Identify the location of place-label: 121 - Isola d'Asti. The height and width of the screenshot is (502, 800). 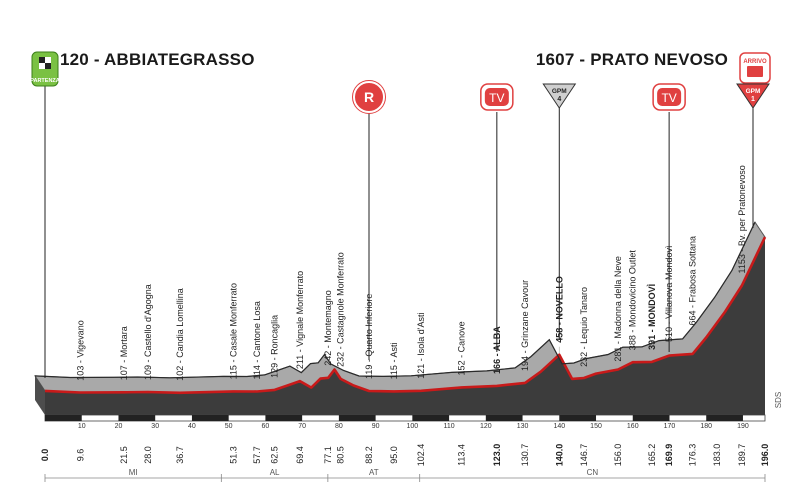
(421, 345).